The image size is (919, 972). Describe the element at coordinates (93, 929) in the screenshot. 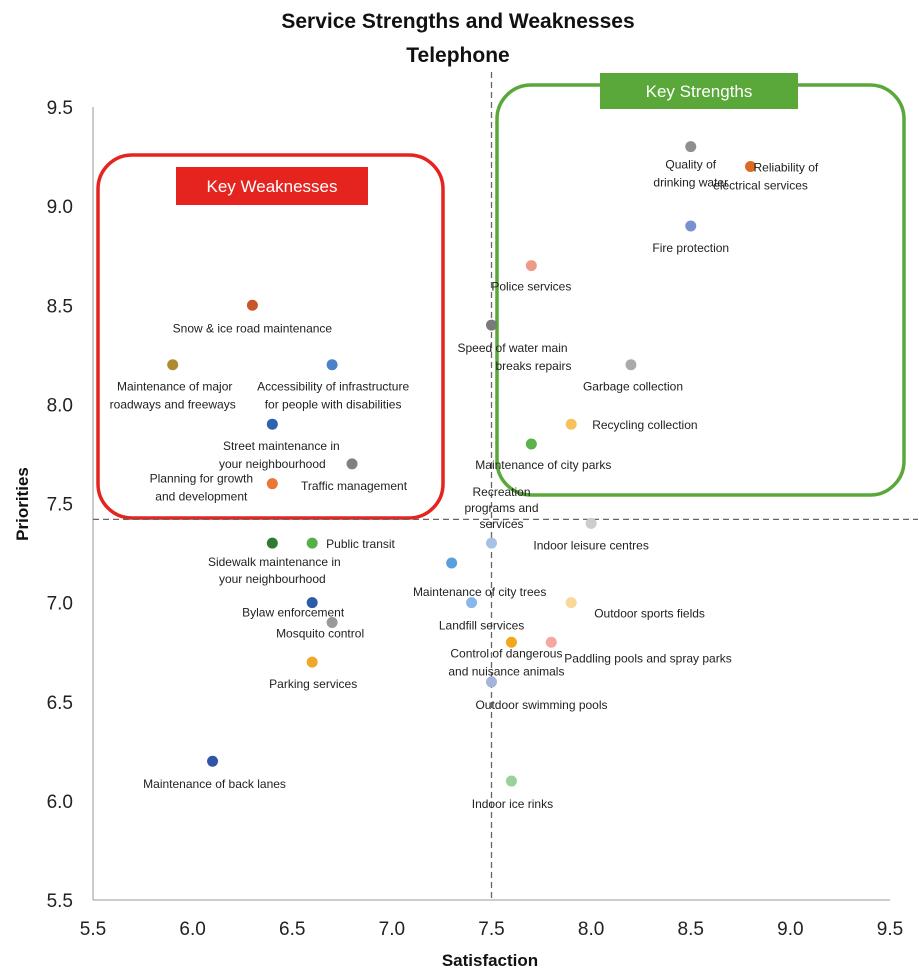

I see `x-tick-label: 5.5` at that location.